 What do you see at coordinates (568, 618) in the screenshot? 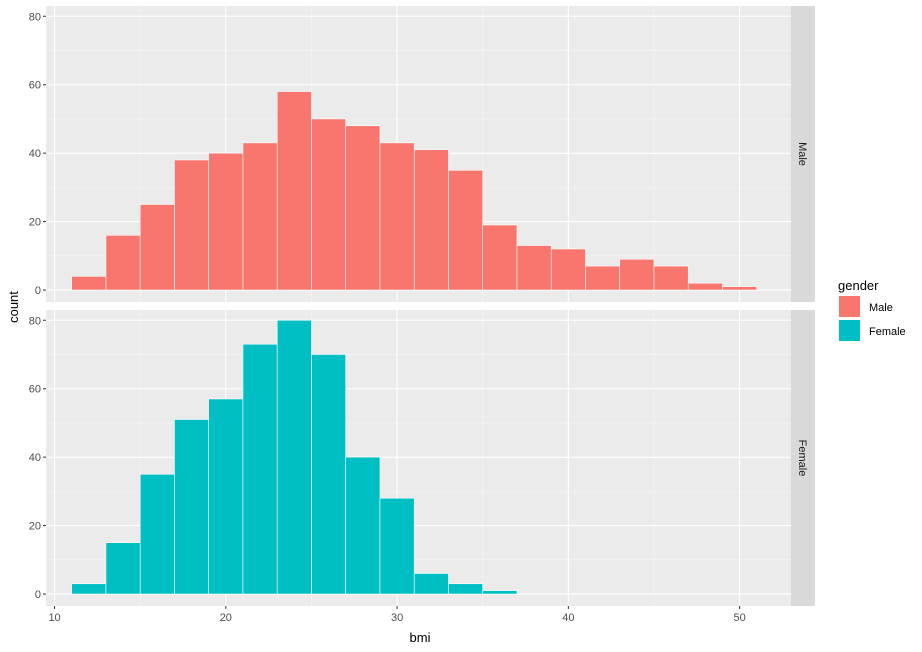
I see `x-tick-label: 40` at bounding box center [568, 618].